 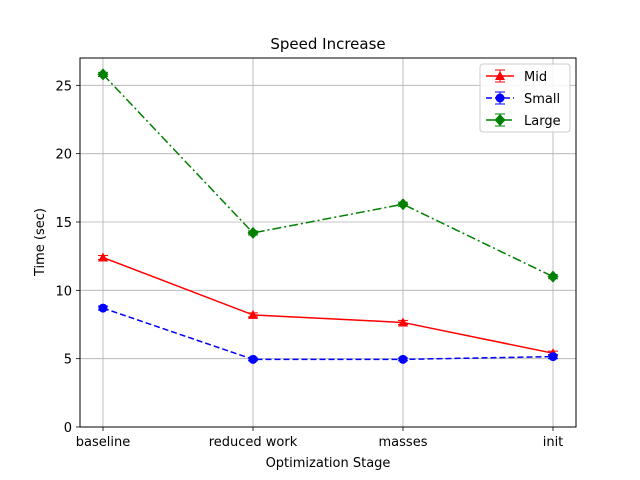 What do you see at coordinates (535, 77) in the screenshot?
I see `legend-label: Mid` at bounding box center [535, 77].